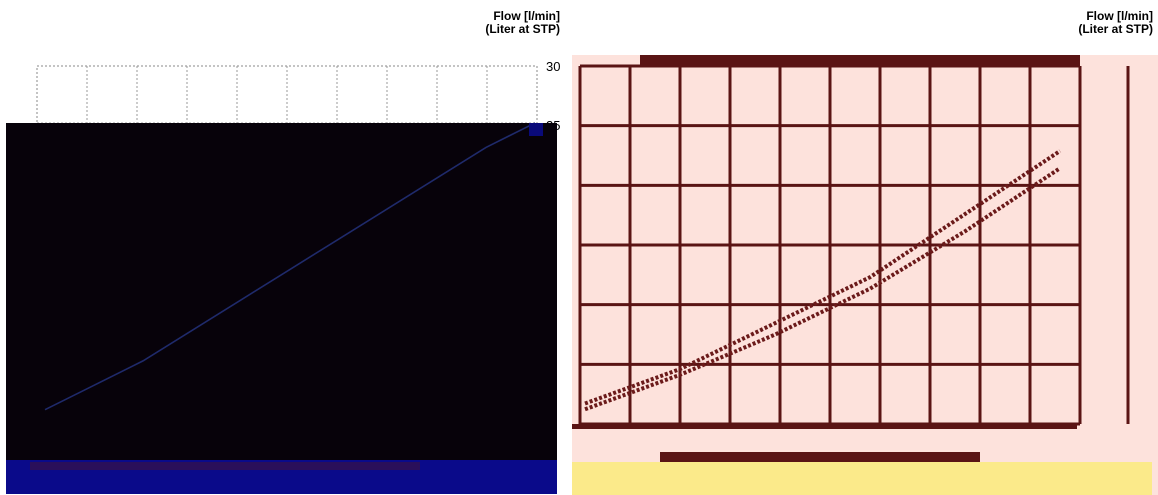 The image size is (1158, 495). I want to click on right-footer-band, so click(862, 478).